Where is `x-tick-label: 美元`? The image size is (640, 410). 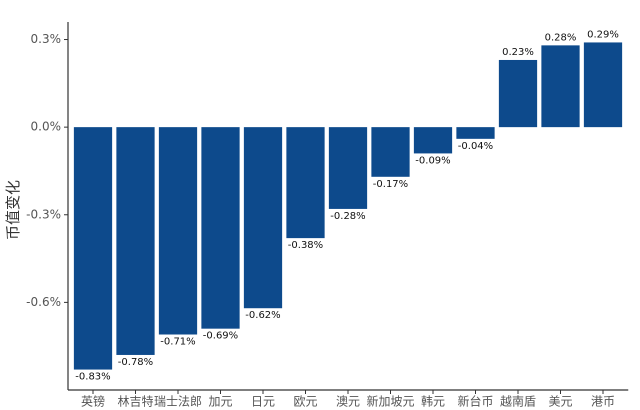 x-tick-label: 美元 is located at coordinates (560, 402).